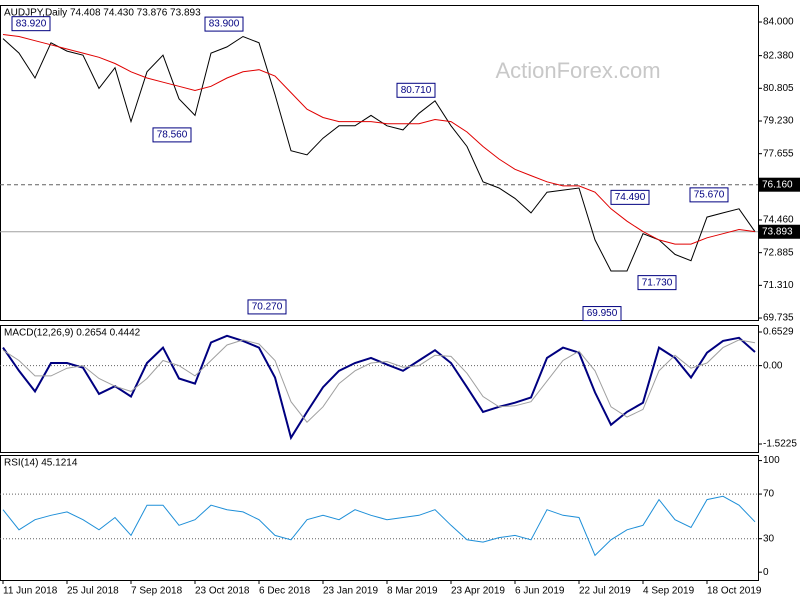 The height and width of the screenshot is (600, 800). Describe the element at coordinates (157, 591) in the screenshot. I see `x-tick-label: 7 Sep 2018` at that location.